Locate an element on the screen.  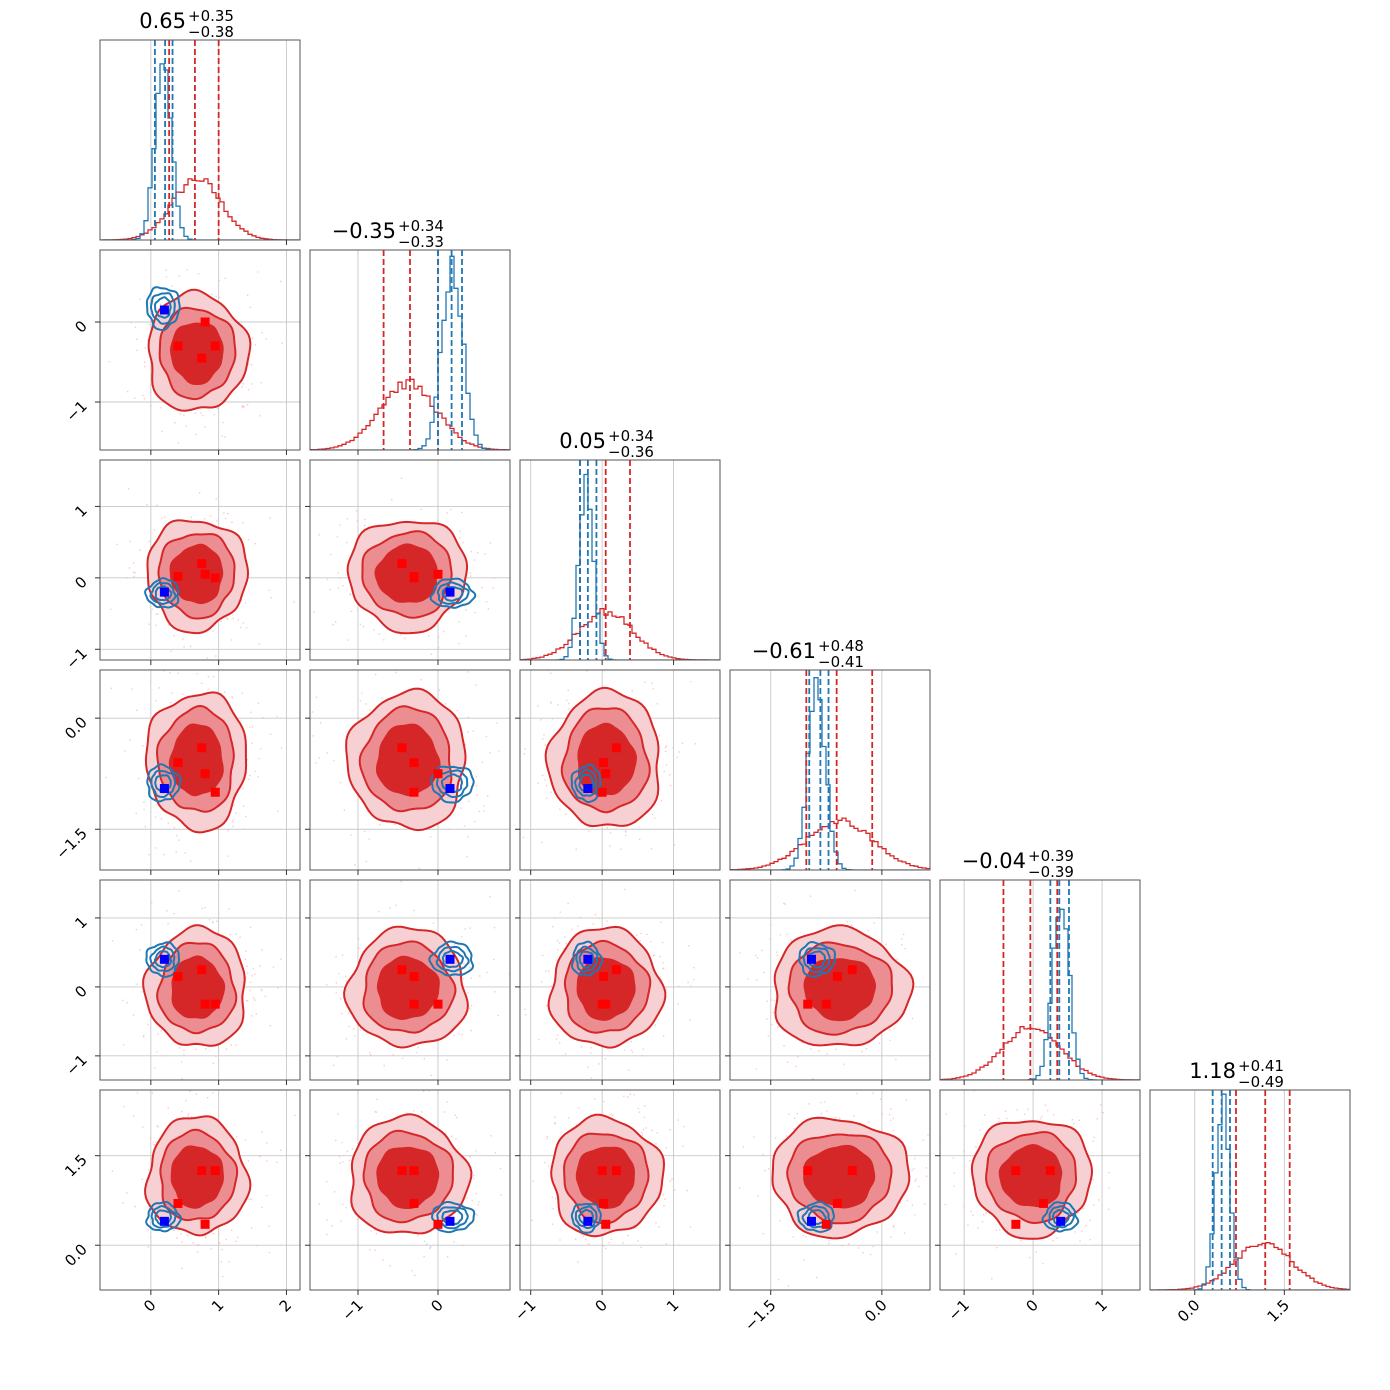
scatter-panel-3-0: −1.5 0.0 is located at coordinates (176, 772).